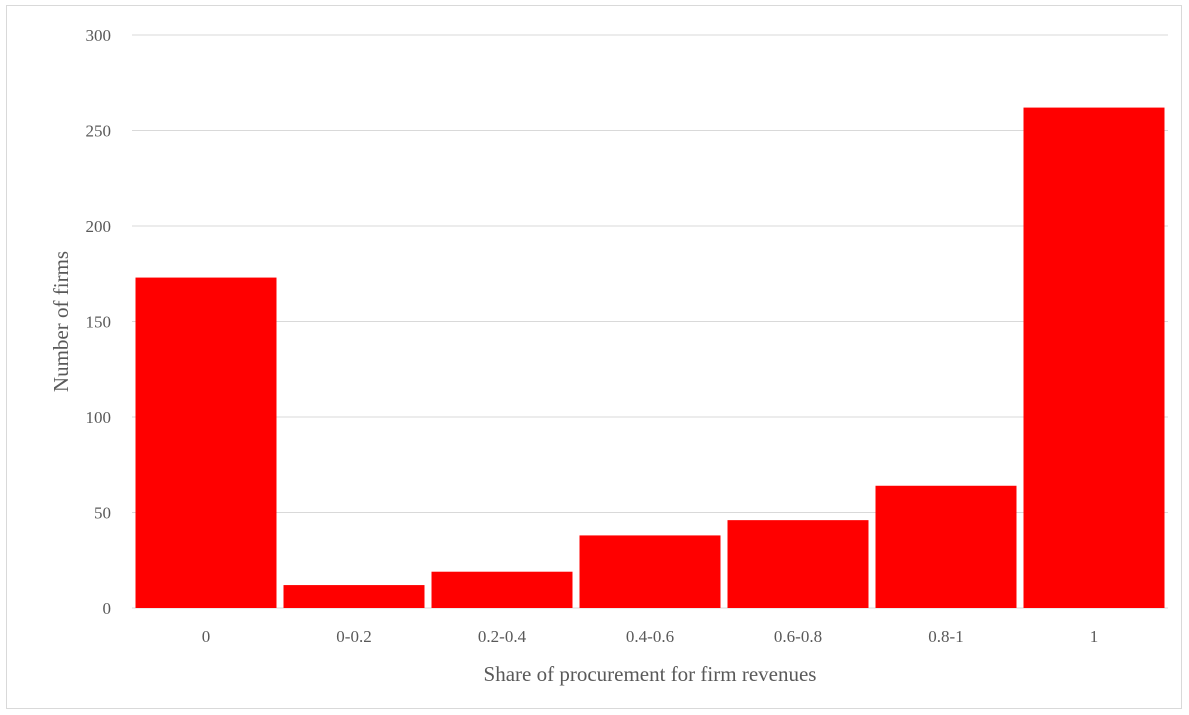 This screenshot has width=1189, height=715. I want to click on bar-0.2-0.4, so click(502, 589).